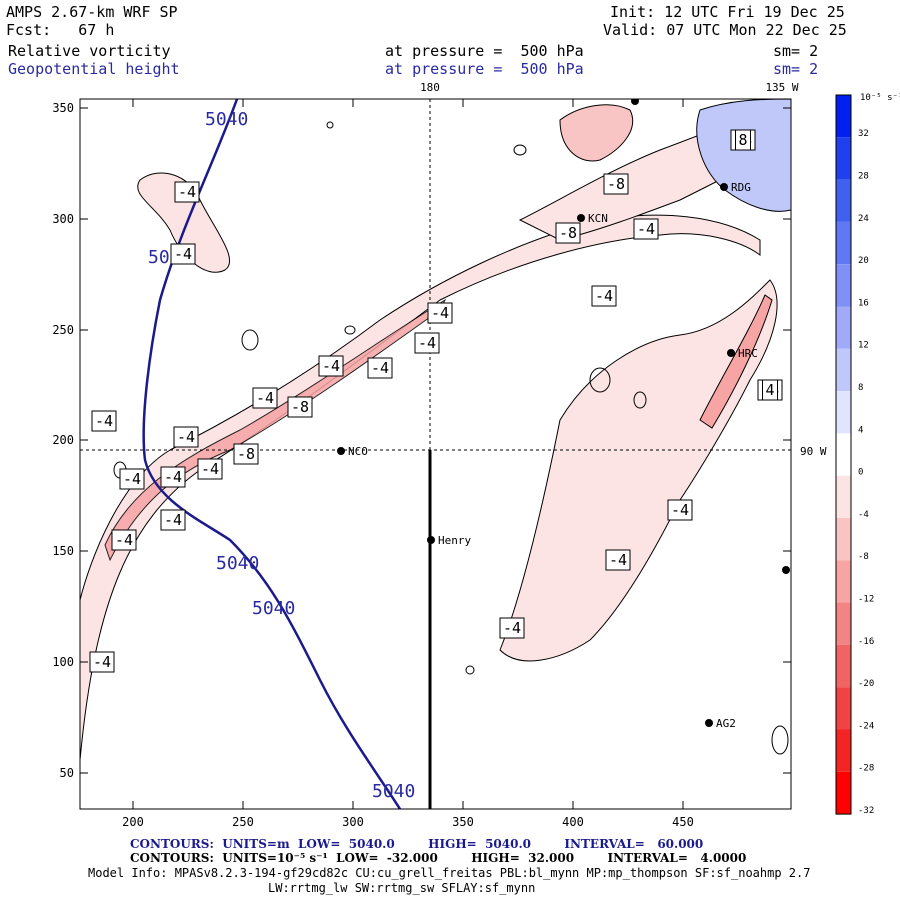  Describe the element at coordinates (866, 642) in the screenshot. I see `colorbar-tick-label: -16` at that location.